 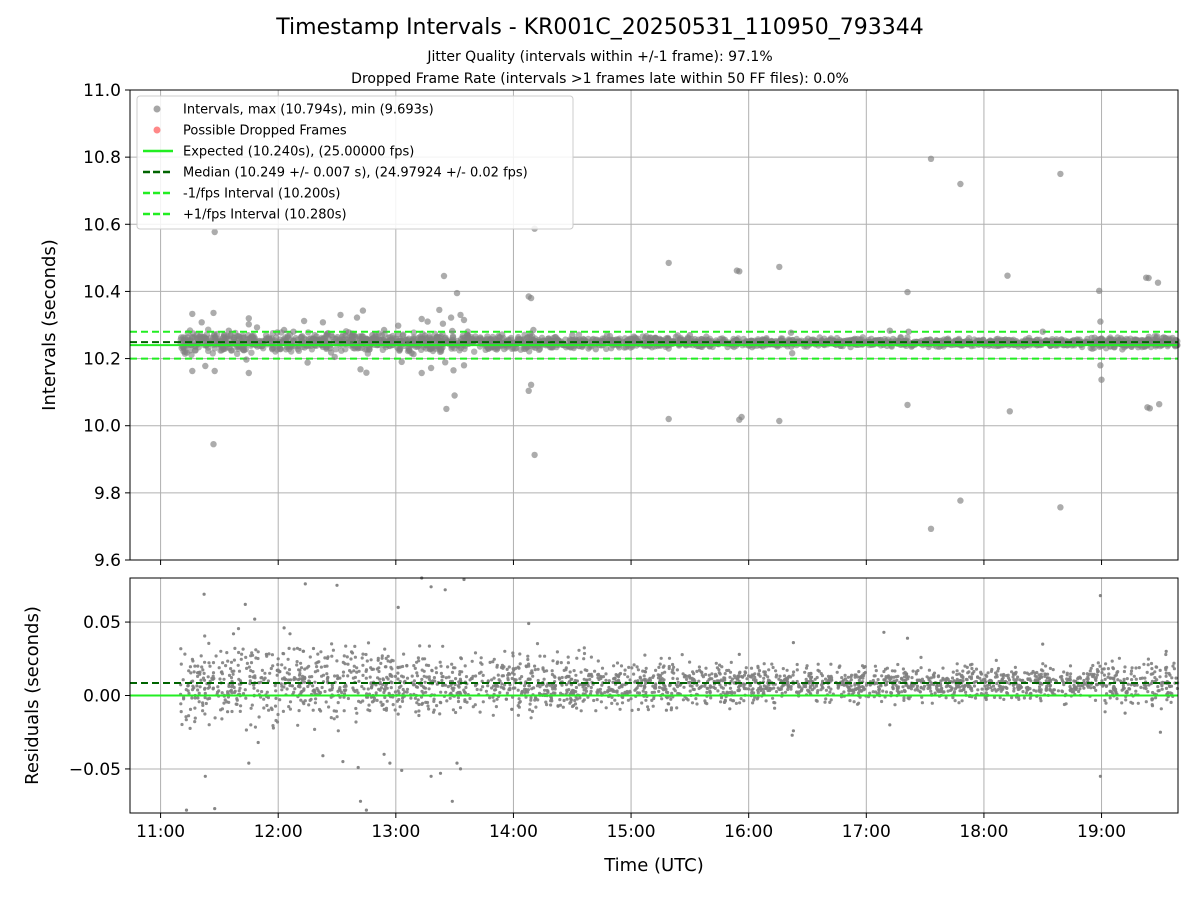 What do you see at coordinates (102, 427) in the screenshot?
I see `y-tick-label: 10.0` at bounding box center [102, 427].